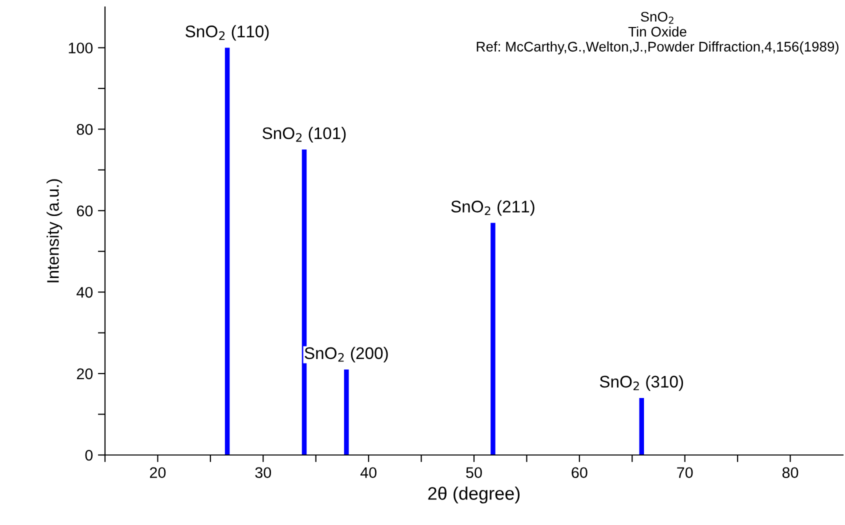 The height and width of the screenshot is (525, 845). I want to click on annotation: SnO$_{2}$ (310), so click(642, 383).